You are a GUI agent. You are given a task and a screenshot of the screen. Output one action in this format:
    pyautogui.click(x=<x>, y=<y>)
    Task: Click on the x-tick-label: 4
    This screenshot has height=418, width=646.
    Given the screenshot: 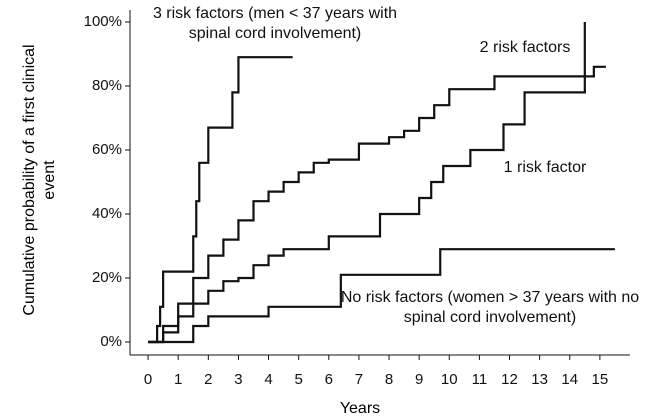 What is the action you would take?
    pyautogui.click(x=268, y=379)
    